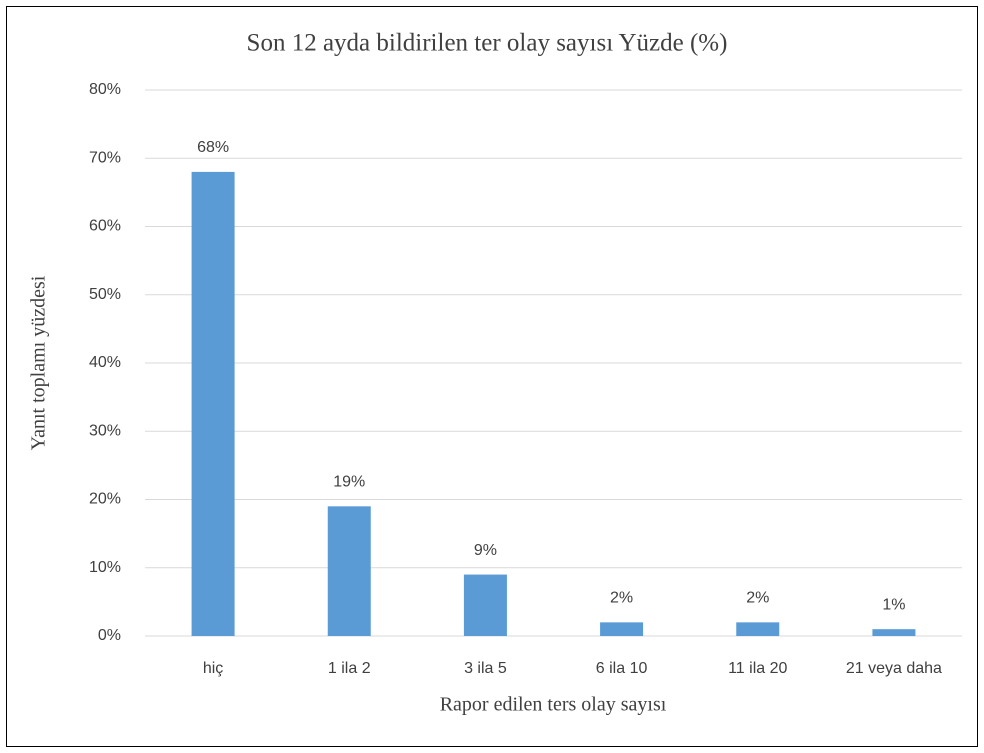  I want to click on x-tick-label: 3 ila 5, so click(485, 668).